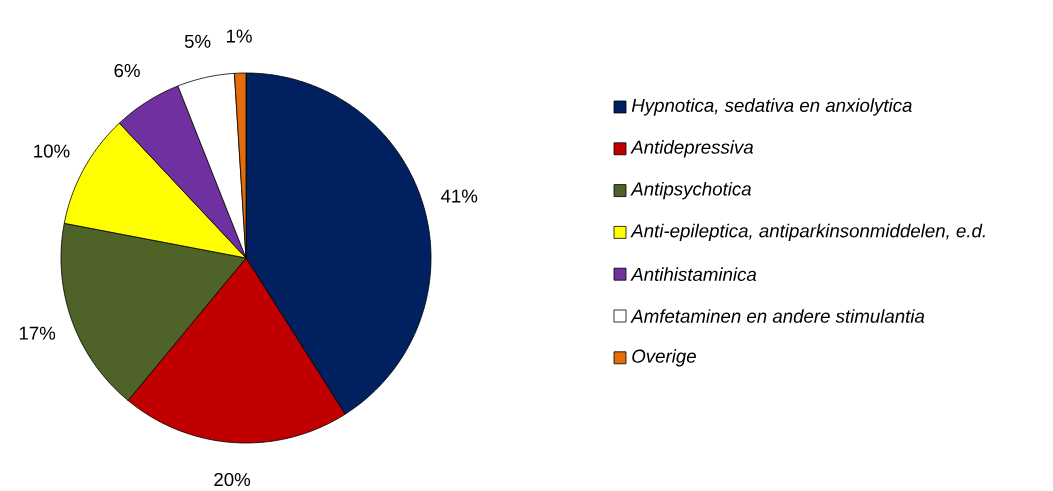 The width and height of the screenshot is (1053, 491). Describe the element at coordinates (197, 41) in the screenshot. I see `data-label: 5%` at that location.